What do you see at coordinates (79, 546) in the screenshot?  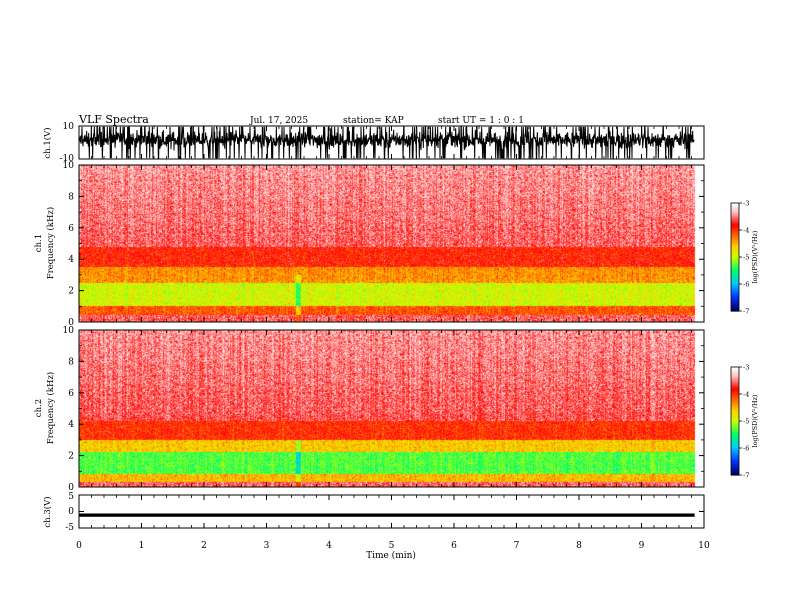 I see `x-tick-label: 0` at bounding box center [79, 546].